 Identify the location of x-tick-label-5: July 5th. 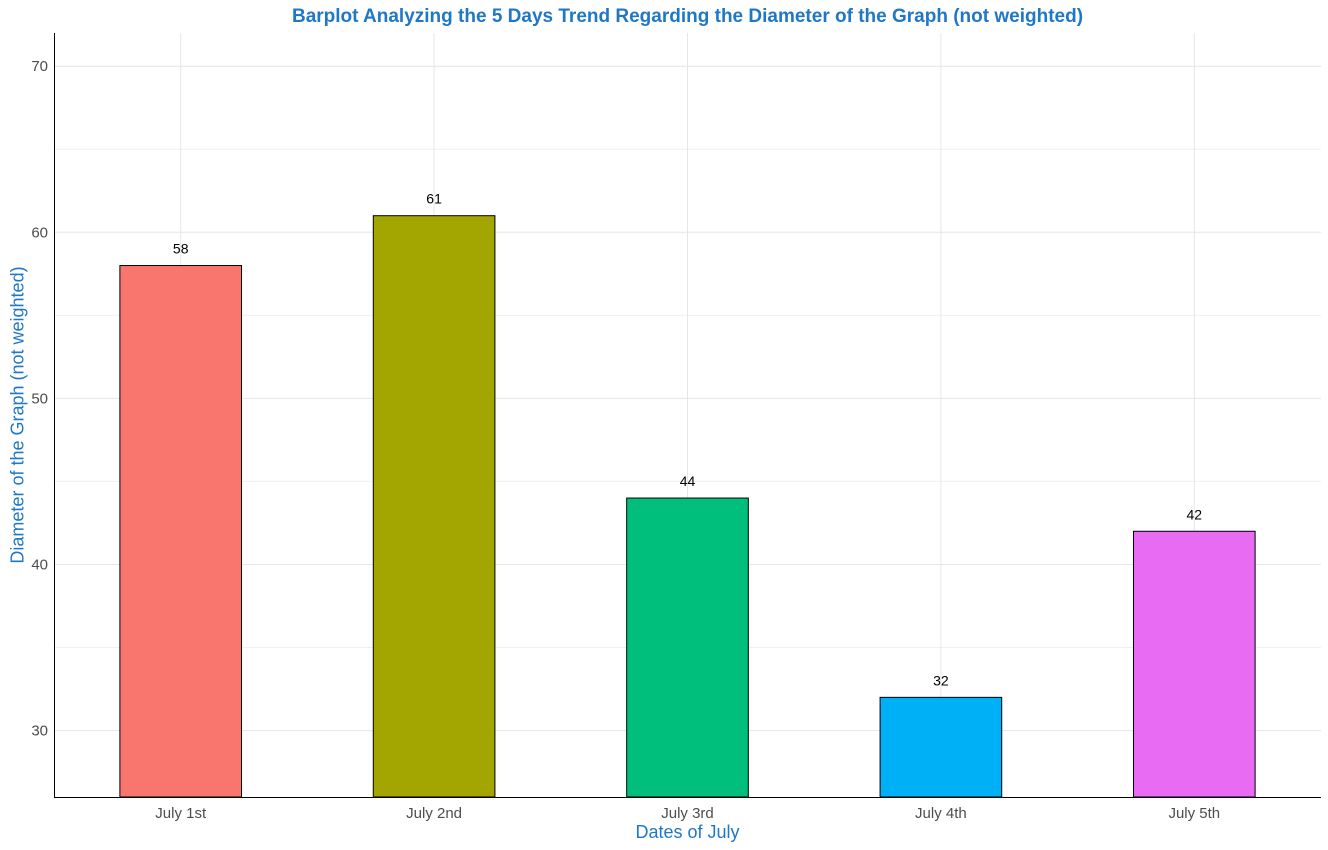
(1194, 813).